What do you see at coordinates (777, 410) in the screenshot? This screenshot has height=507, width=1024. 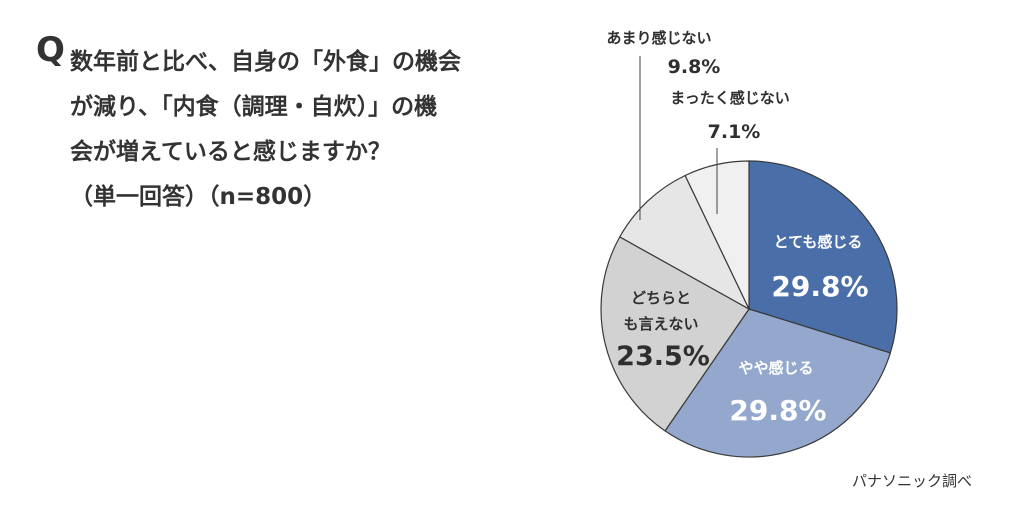 I see `slice-value-2: 29.8%` at bounding box center [777, 410].